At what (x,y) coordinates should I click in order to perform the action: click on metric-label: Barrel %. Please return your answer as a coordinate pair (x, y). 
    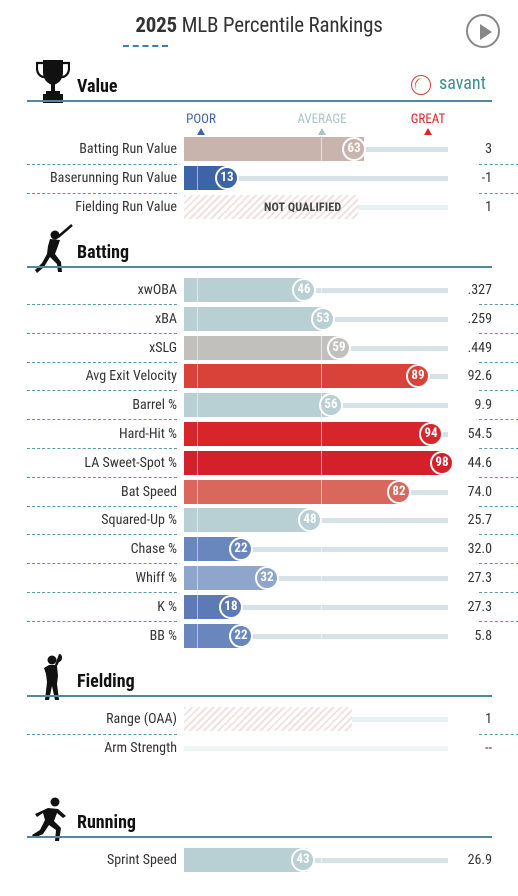
    Looking at the image, I should click on (154, 405).